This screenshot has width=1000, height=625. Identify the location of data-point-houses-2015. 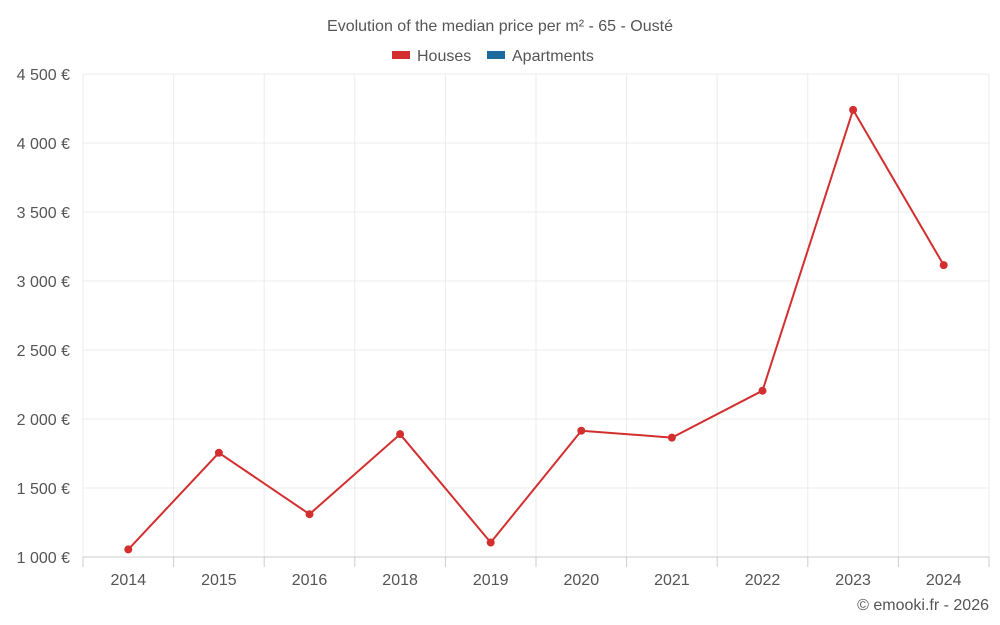
(218, 452).